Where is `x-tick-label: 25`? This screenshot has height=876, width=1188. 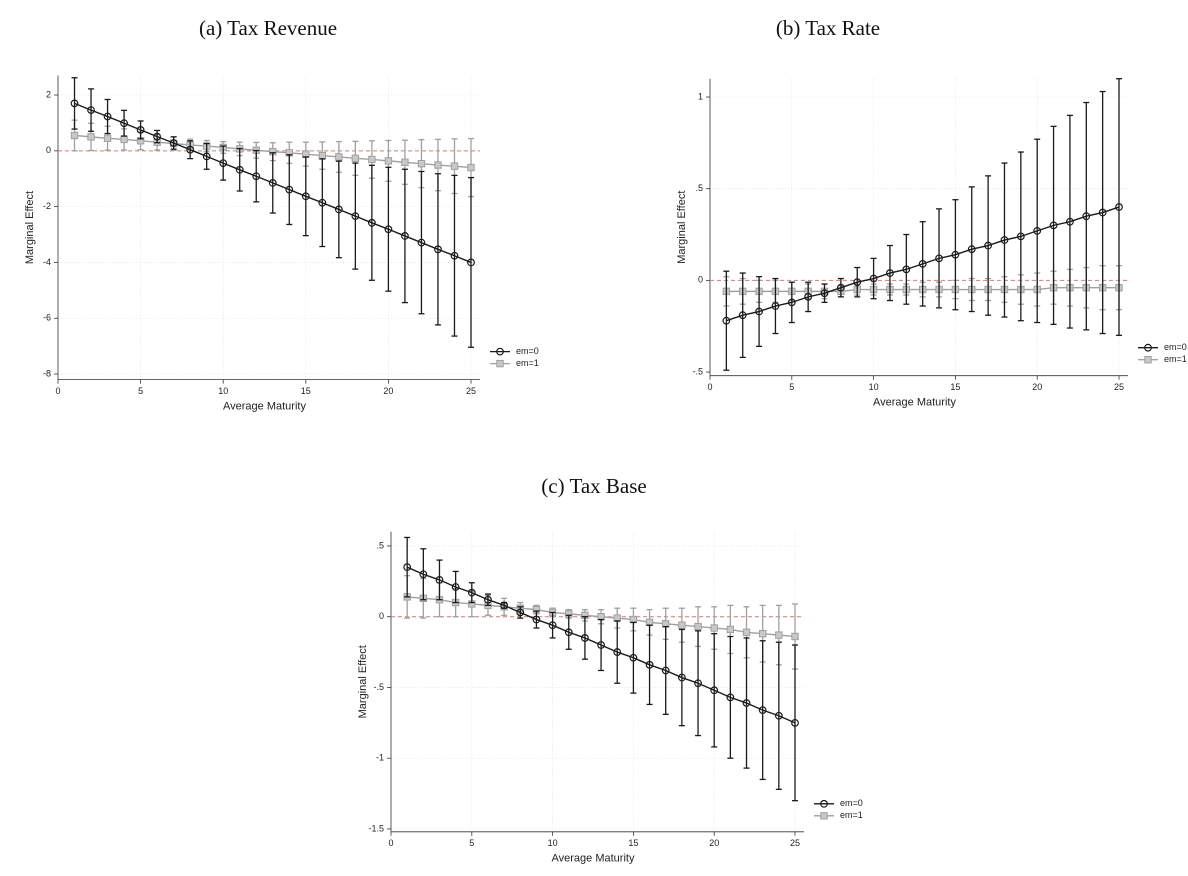
x-tick-label: 25 is located at coordinates (795, 843).